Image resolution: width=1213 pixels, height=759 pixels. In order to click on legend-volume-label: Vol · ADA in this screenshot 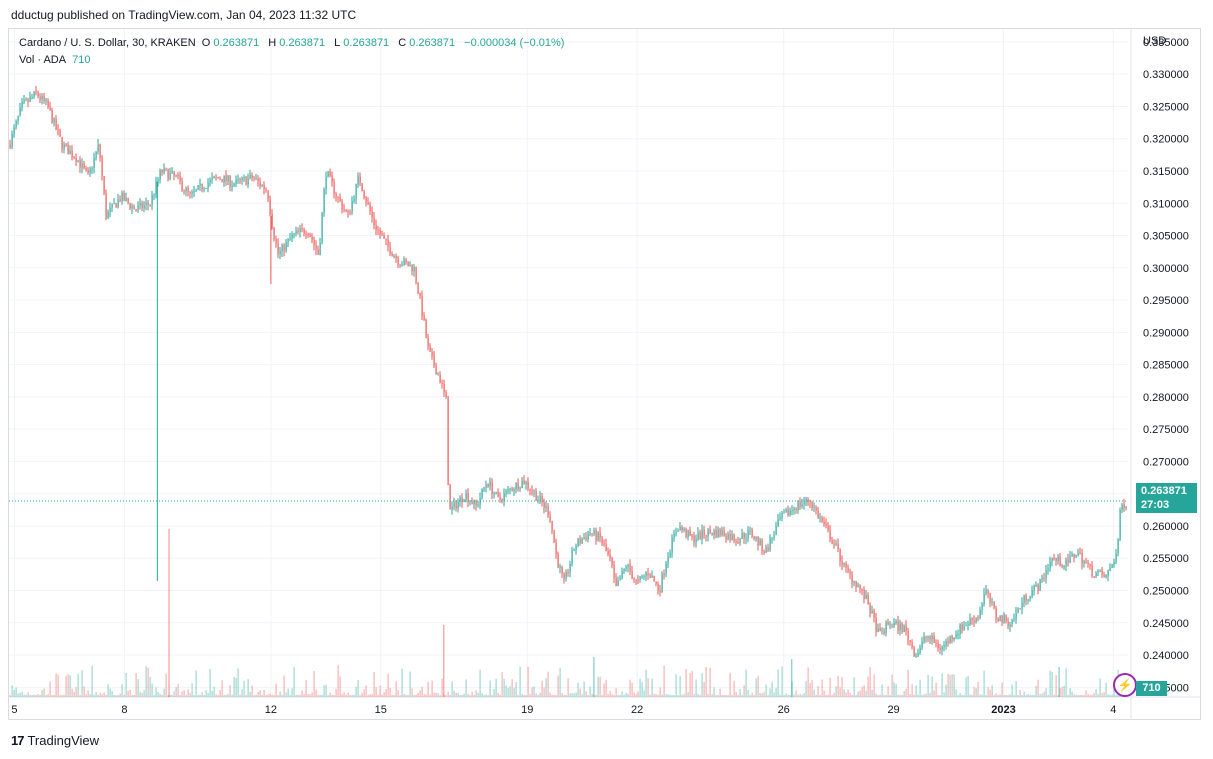, I will do `click(43, 60)`.